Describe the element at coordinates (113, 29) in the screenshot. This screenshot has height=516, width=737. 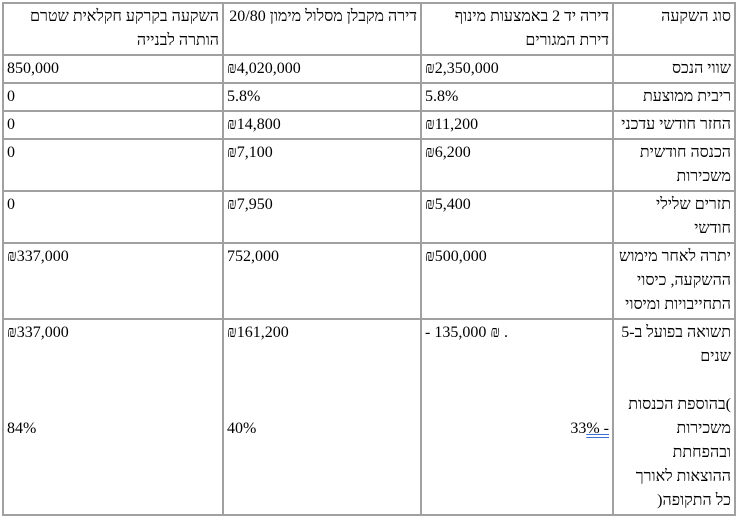
I see `header-agricultural-land: השקעה בקרקע חקלאית שטרם הותרה לבנייה` at that location.